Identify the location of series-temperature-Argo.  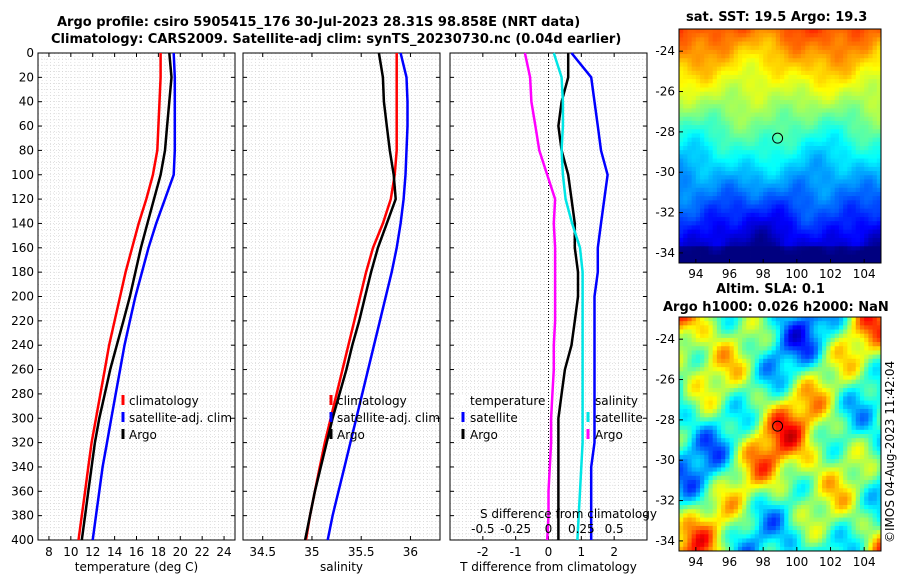
(568, 296).